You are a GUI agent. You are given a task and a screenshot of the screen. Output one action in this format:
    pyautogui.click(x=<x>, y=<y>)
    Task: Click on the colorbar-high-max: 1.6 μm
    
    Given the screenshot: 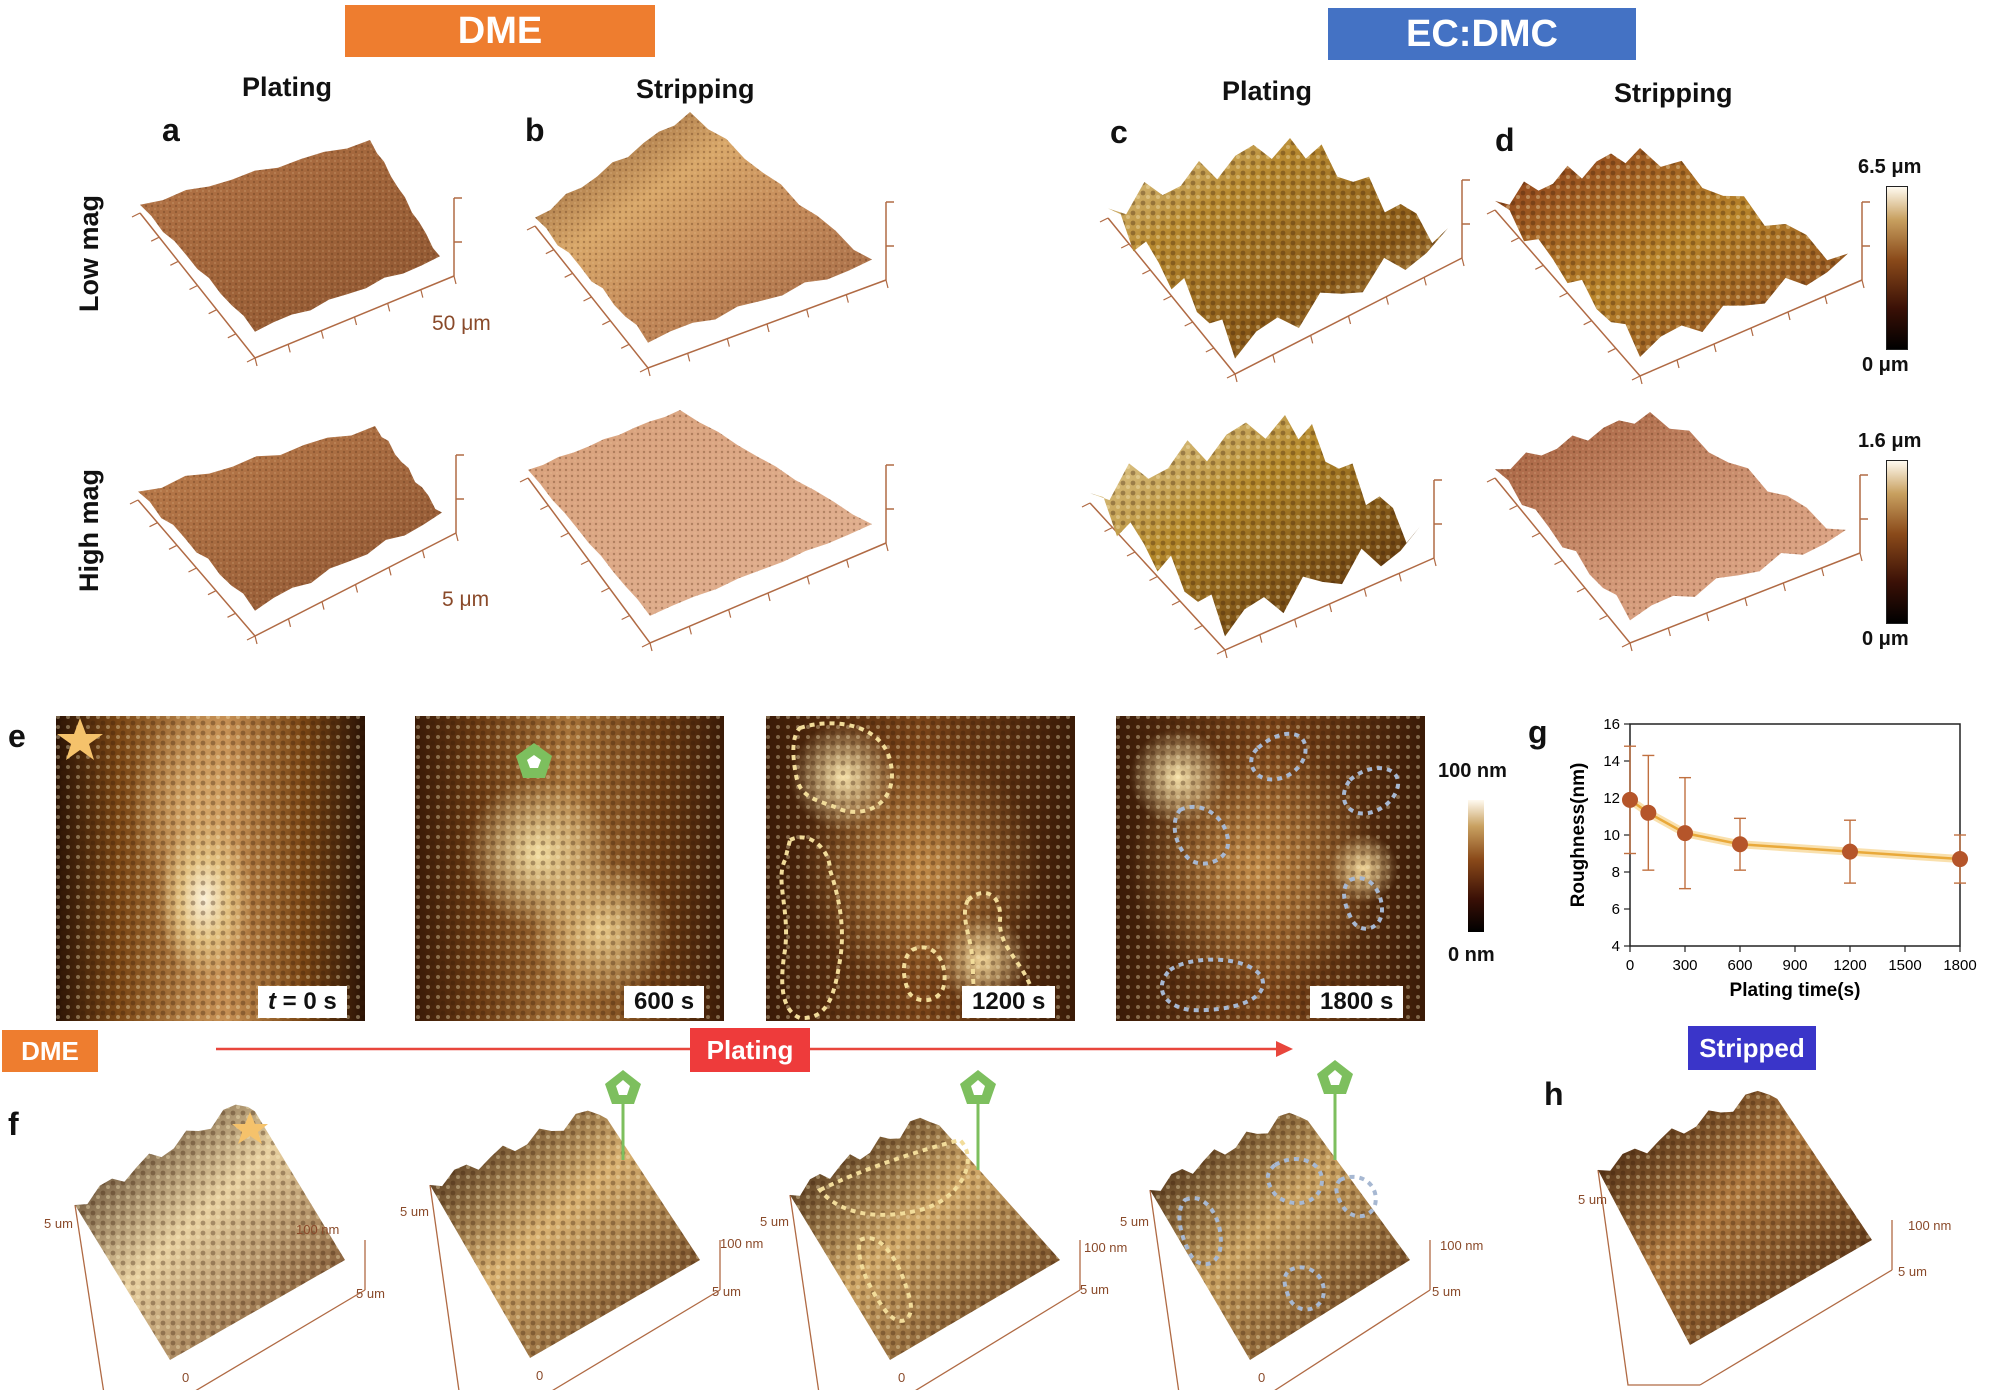 What is the action you would take?
    pyautogui.click(x=1890, y=441)
    